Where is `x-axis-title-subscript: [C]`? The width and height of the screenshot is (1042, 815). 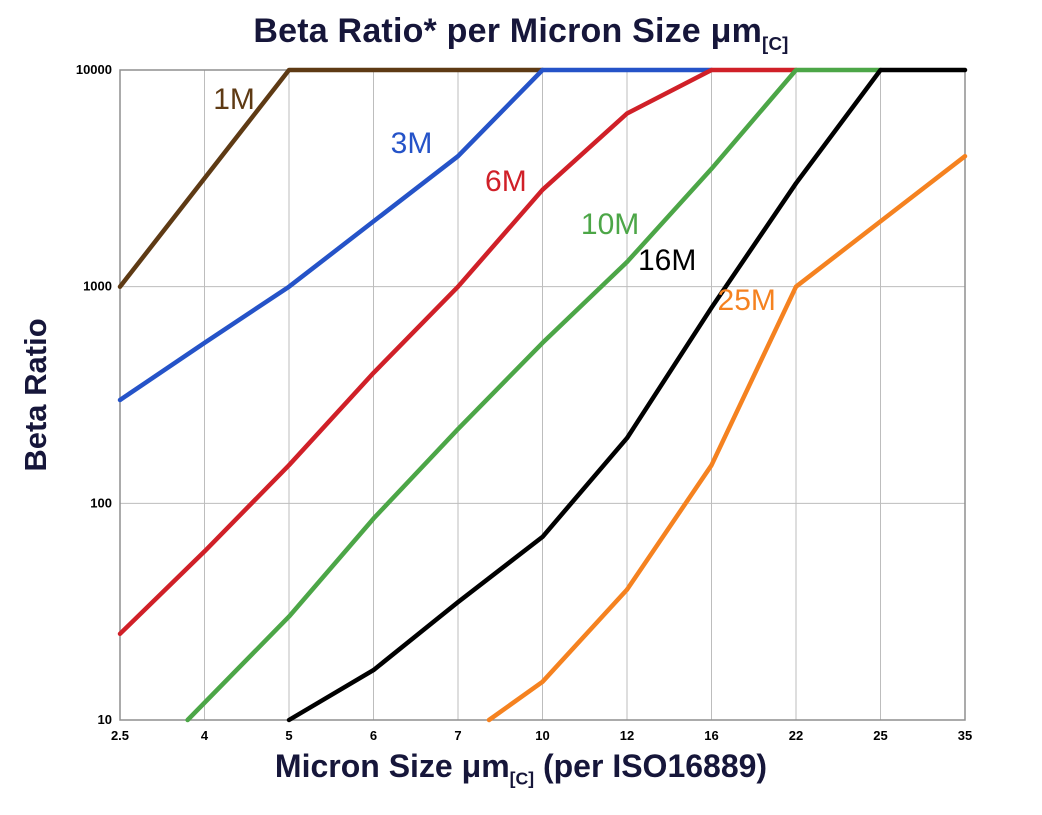 x-axis-title-subscript: [C] is located at coordinates (522, 778).